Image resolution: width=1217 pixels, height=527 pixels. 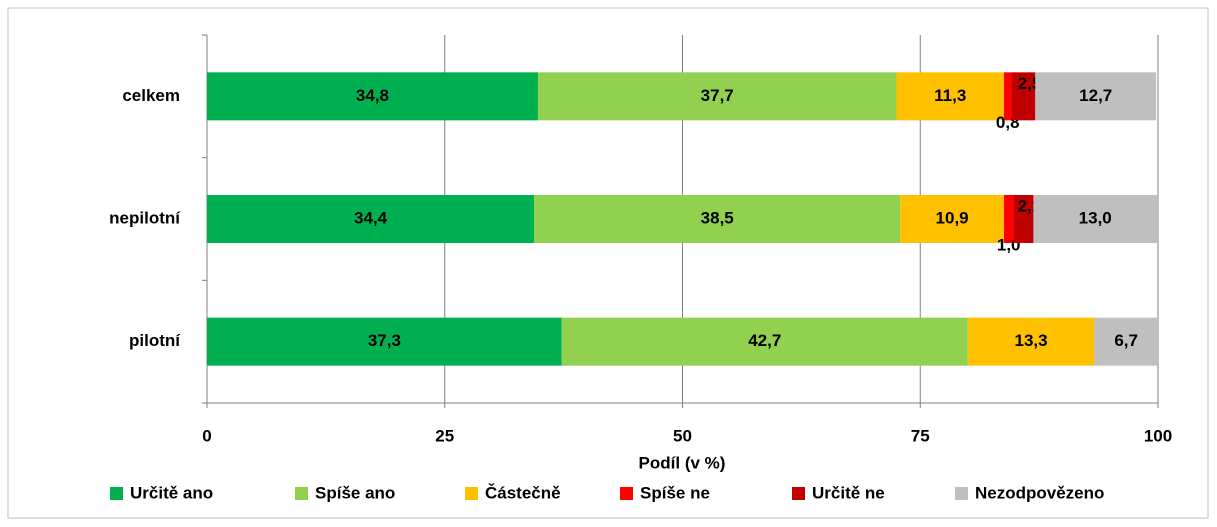 What do you see at coordinates (151, 95) in the screenshot?
I see `y-tick-label: celkem` at bounding box center [151, 95].